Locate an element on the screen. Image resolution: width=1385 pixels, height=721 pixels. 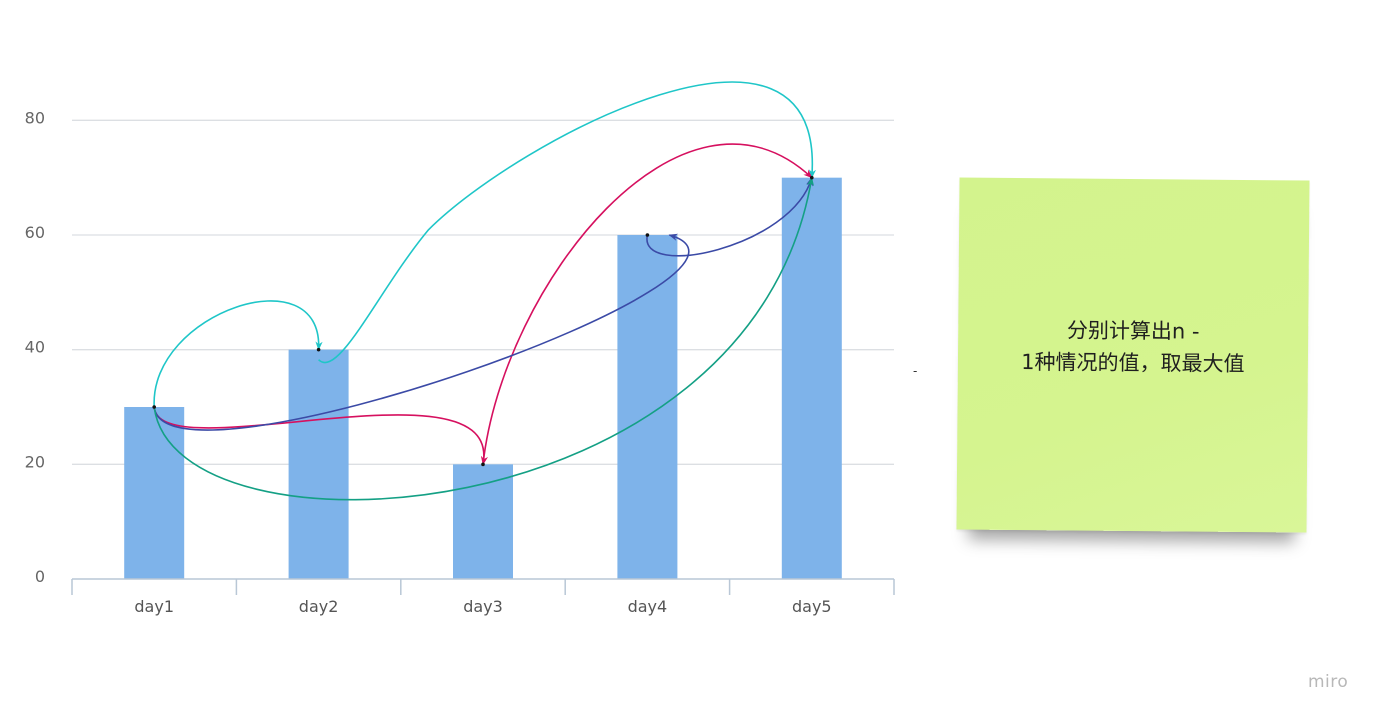
x-axis-ticks: day1 day2 day3 day4 day5 is located at coordinates (482, 606).